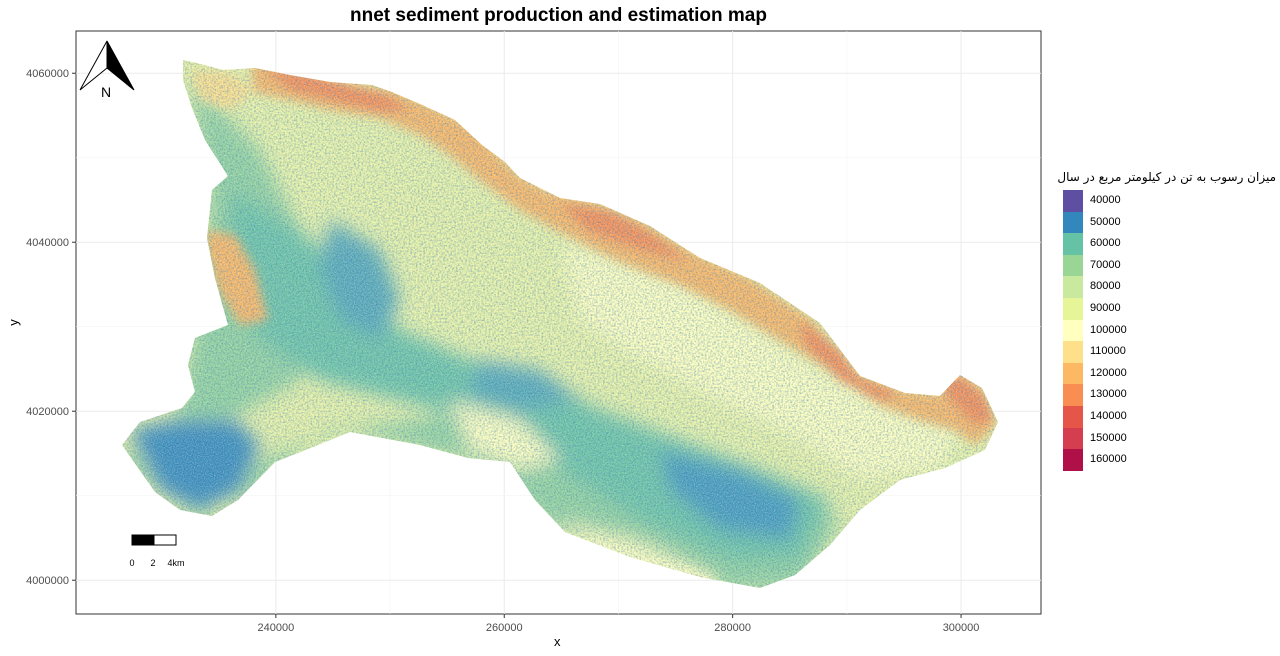  What do you see at coordinates (131, 563) in the screenshot?
I see `scale-bar-label-0: 0` at bounding box center [131, 563].